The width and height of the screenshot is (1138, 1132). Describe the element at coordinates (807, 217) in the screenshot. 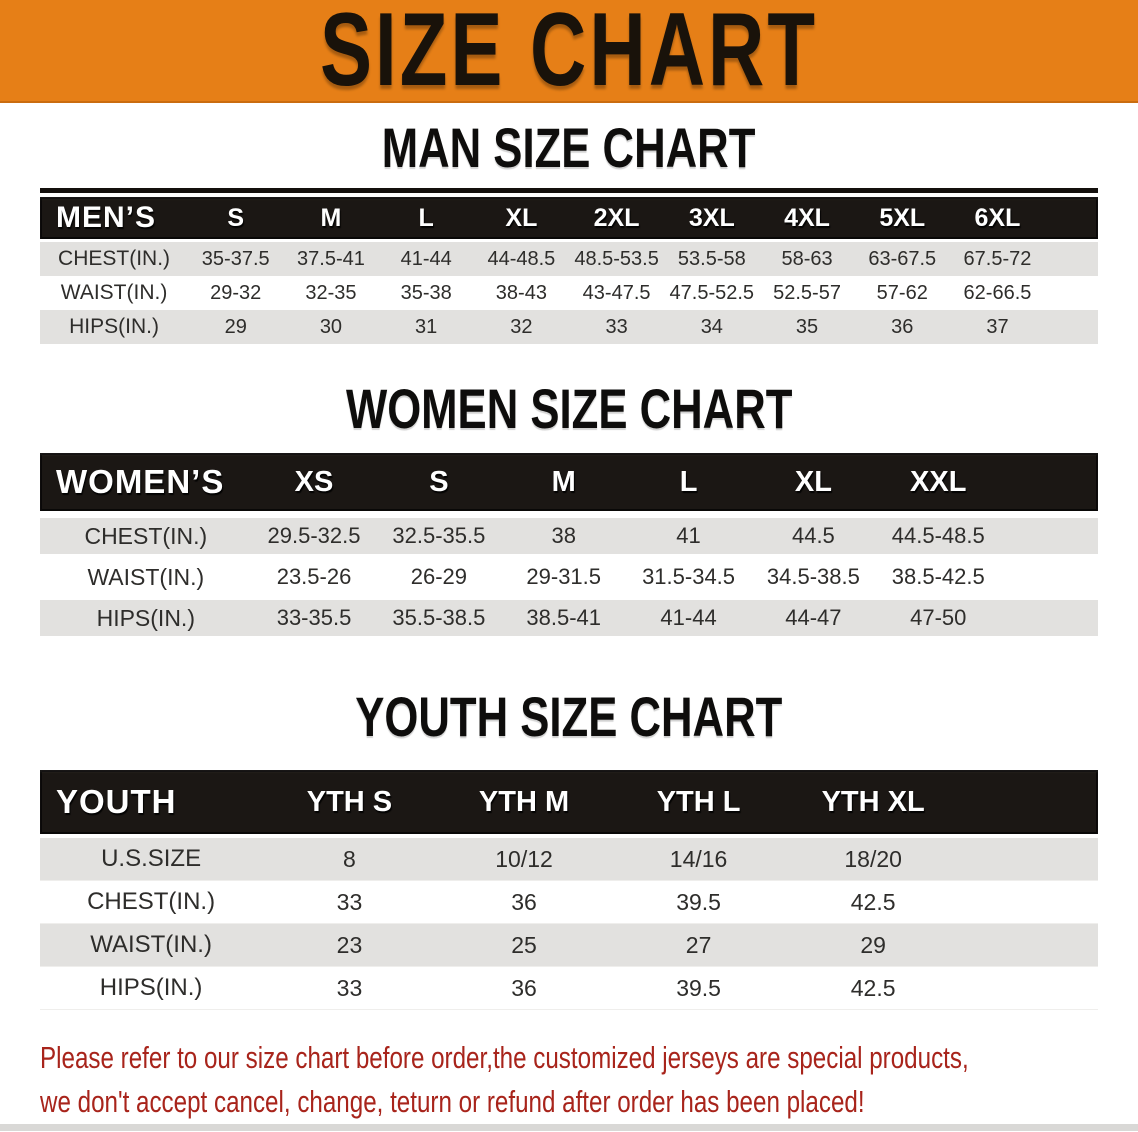

I see `size-column-header: 4XL` at that location.